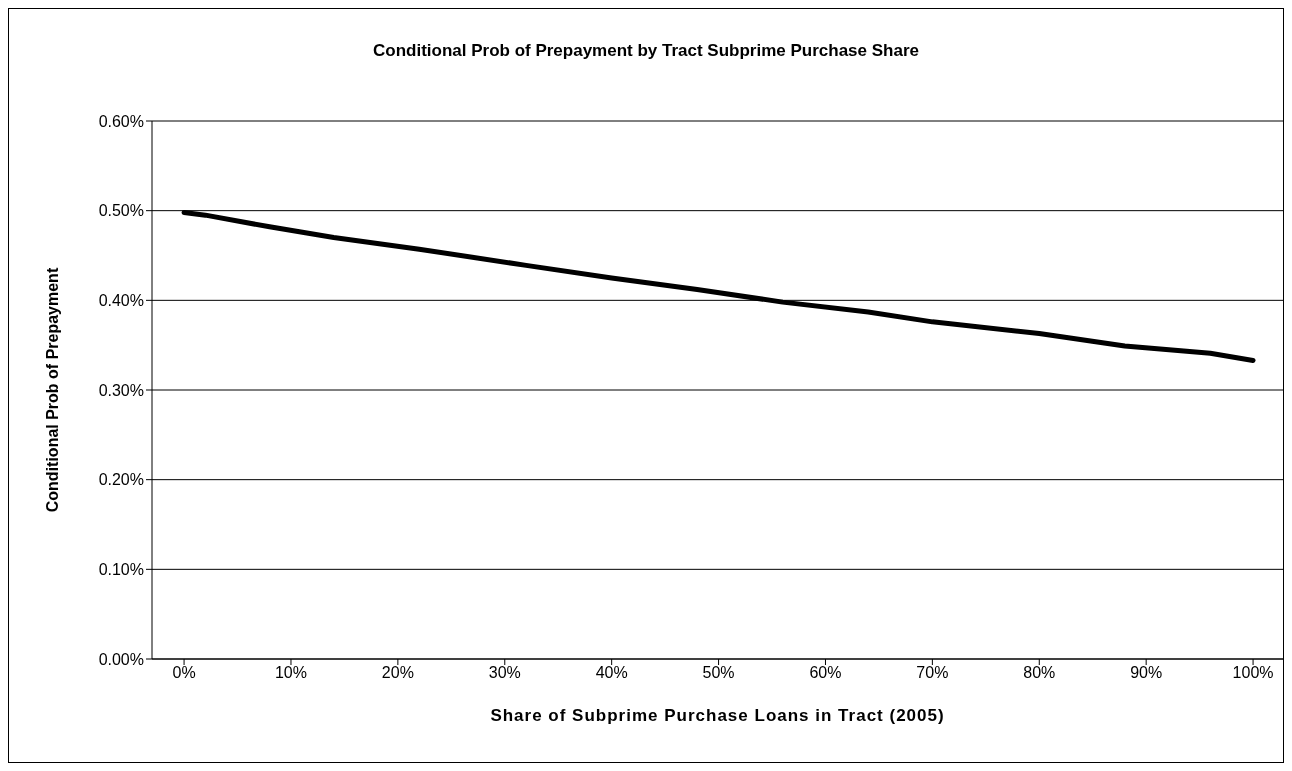 The width and height of the screenshot is (1292, 771). Describe the element at coordinates (184, 673) in the screenshot. I see `x-tick-label: 0%` at that location.